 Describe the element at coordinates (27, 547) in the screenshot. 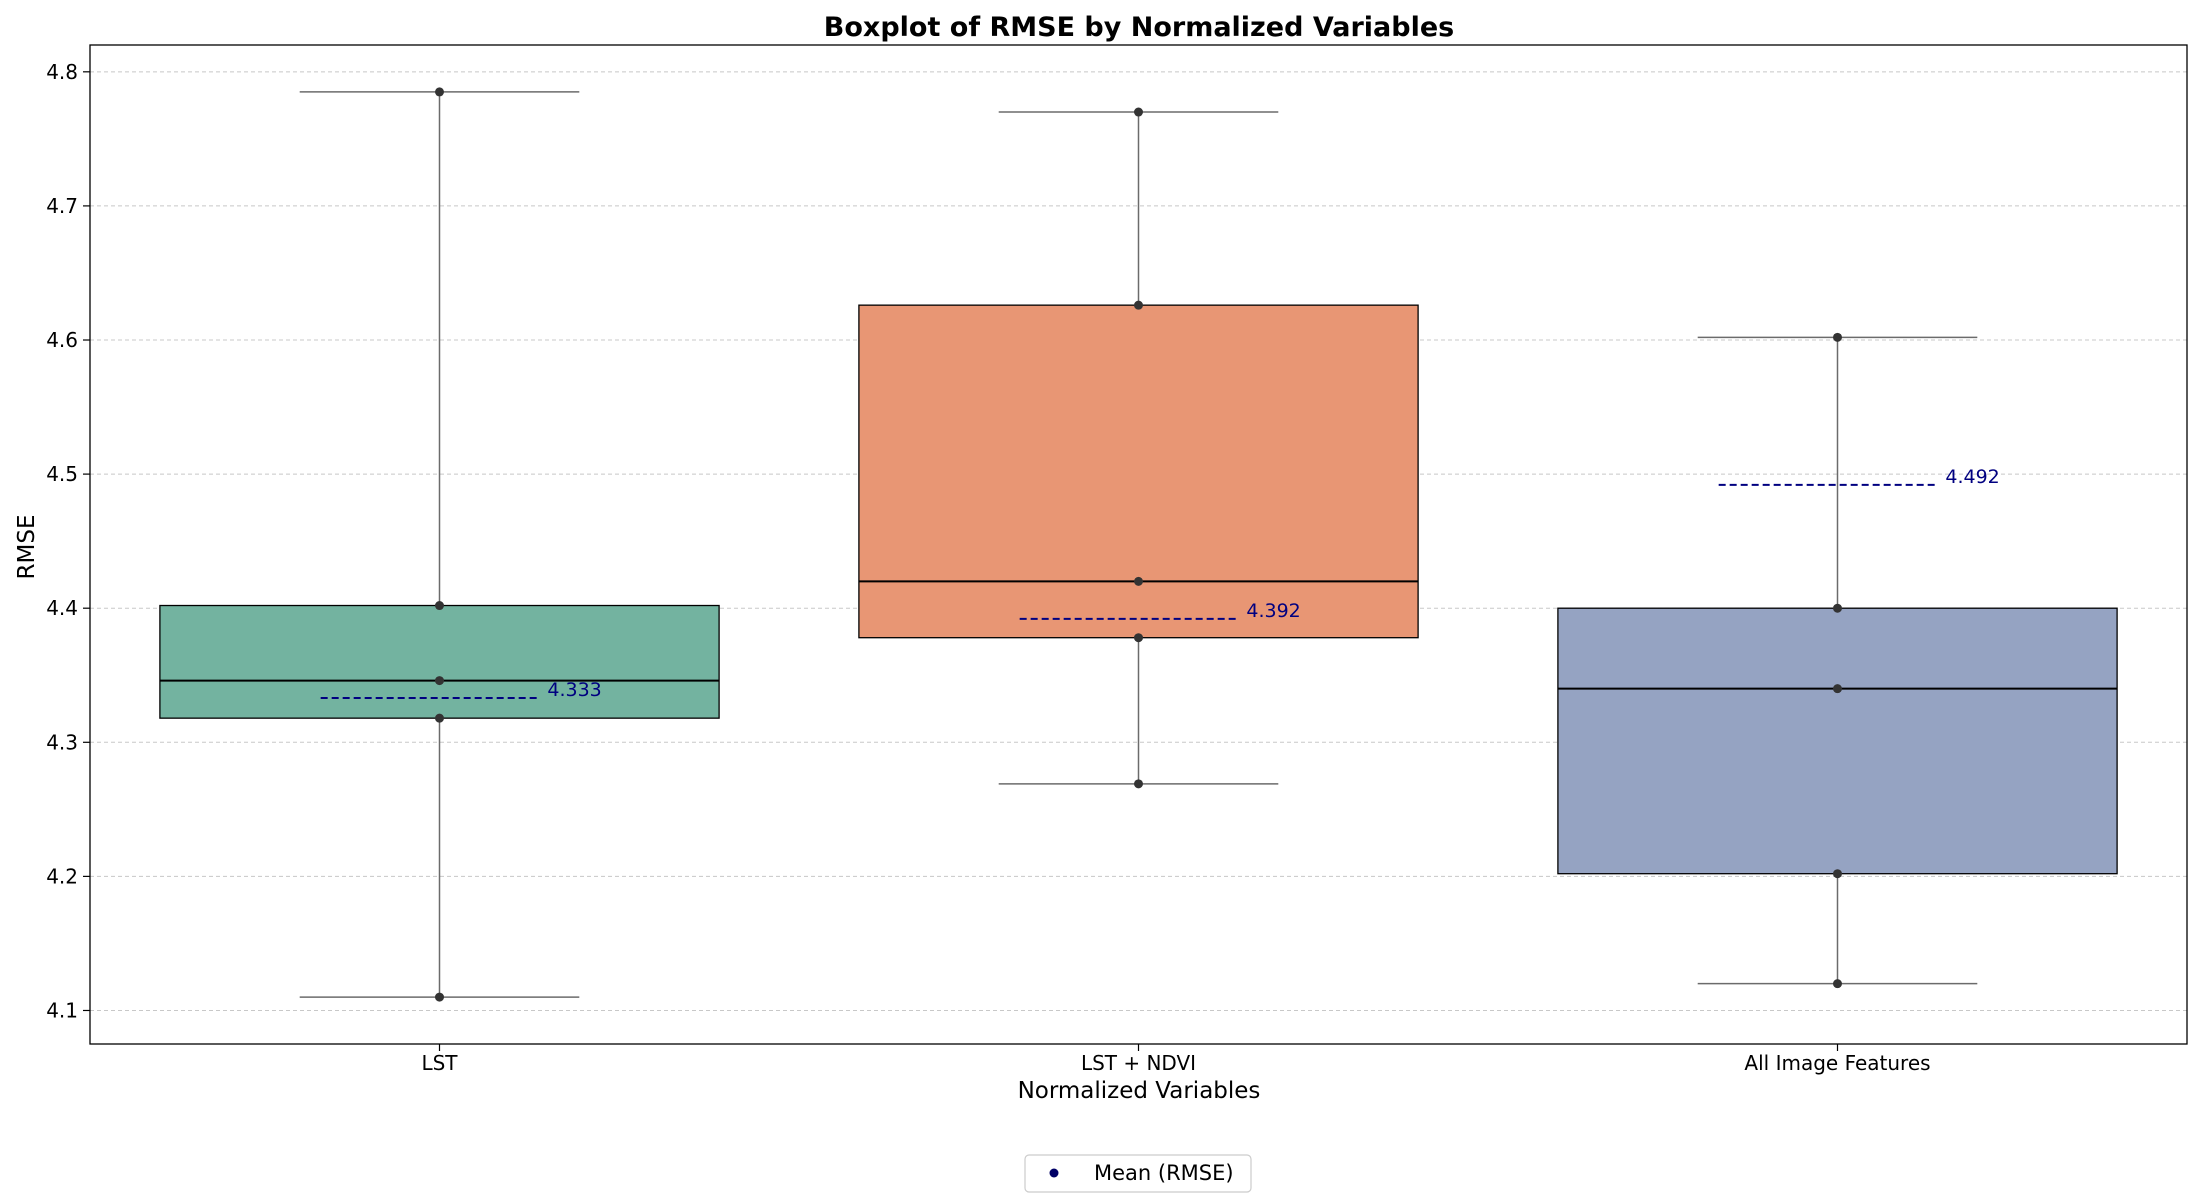

I see `y-axis-title: RMSE` at that location.